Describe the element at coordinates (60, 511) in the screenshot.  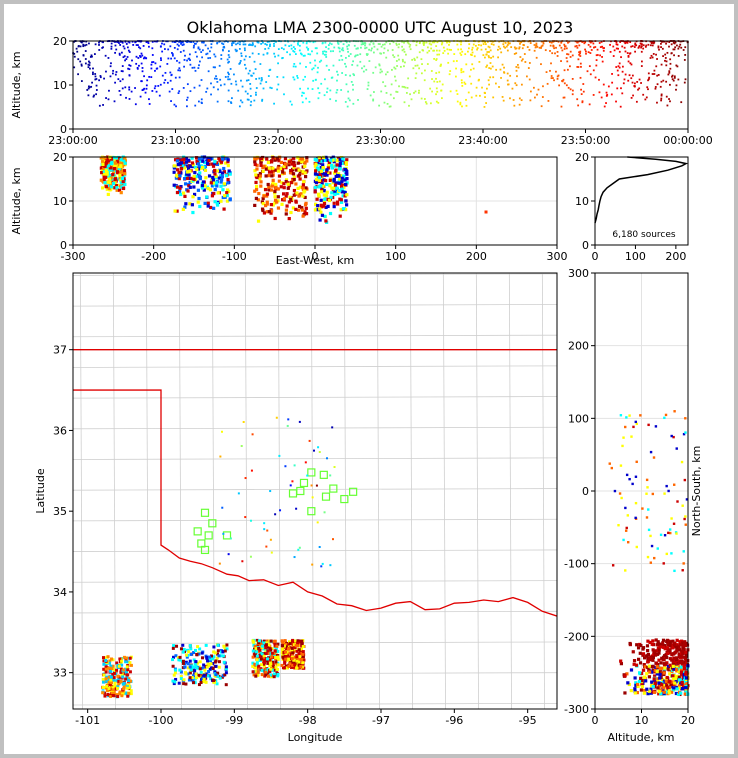
I see `plan-view-map-y-tick-label: 35` at that location.